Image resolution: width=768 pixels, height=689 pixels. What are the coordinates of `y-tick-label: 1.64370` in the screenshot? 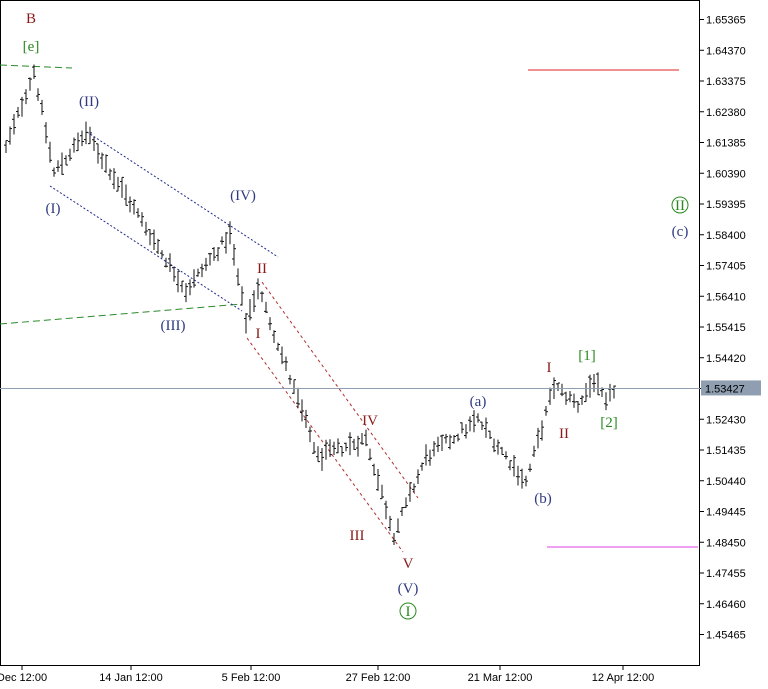 It's located at (726, 51).